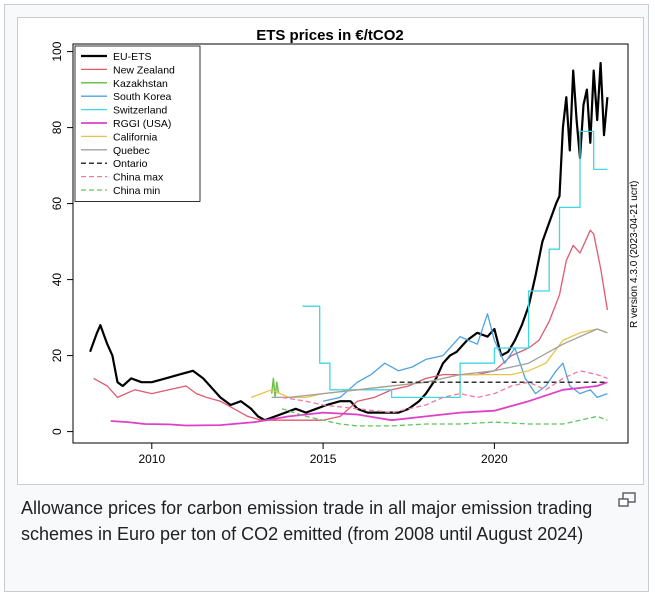 The image size is (655, 598). Describe the element at coordinates (444, 417) in the screenshot. I see `series-line-china-min` at that location.